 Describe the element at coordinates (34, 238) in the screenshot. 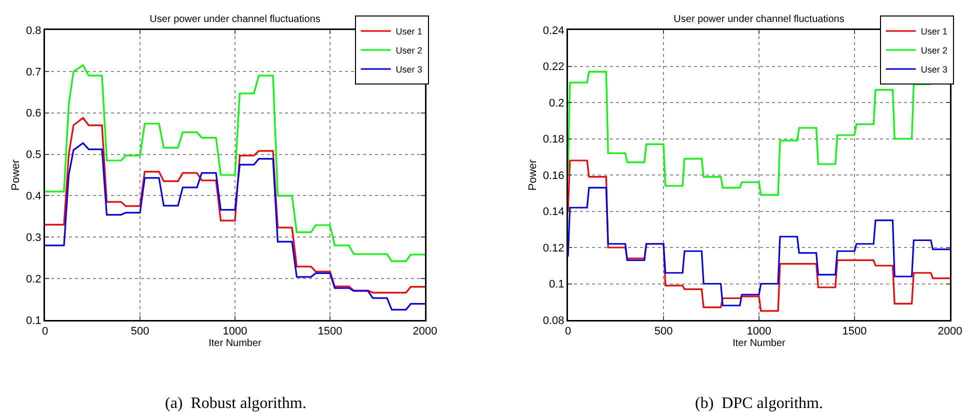

I see `y-tick-label: 0.3` at that location.